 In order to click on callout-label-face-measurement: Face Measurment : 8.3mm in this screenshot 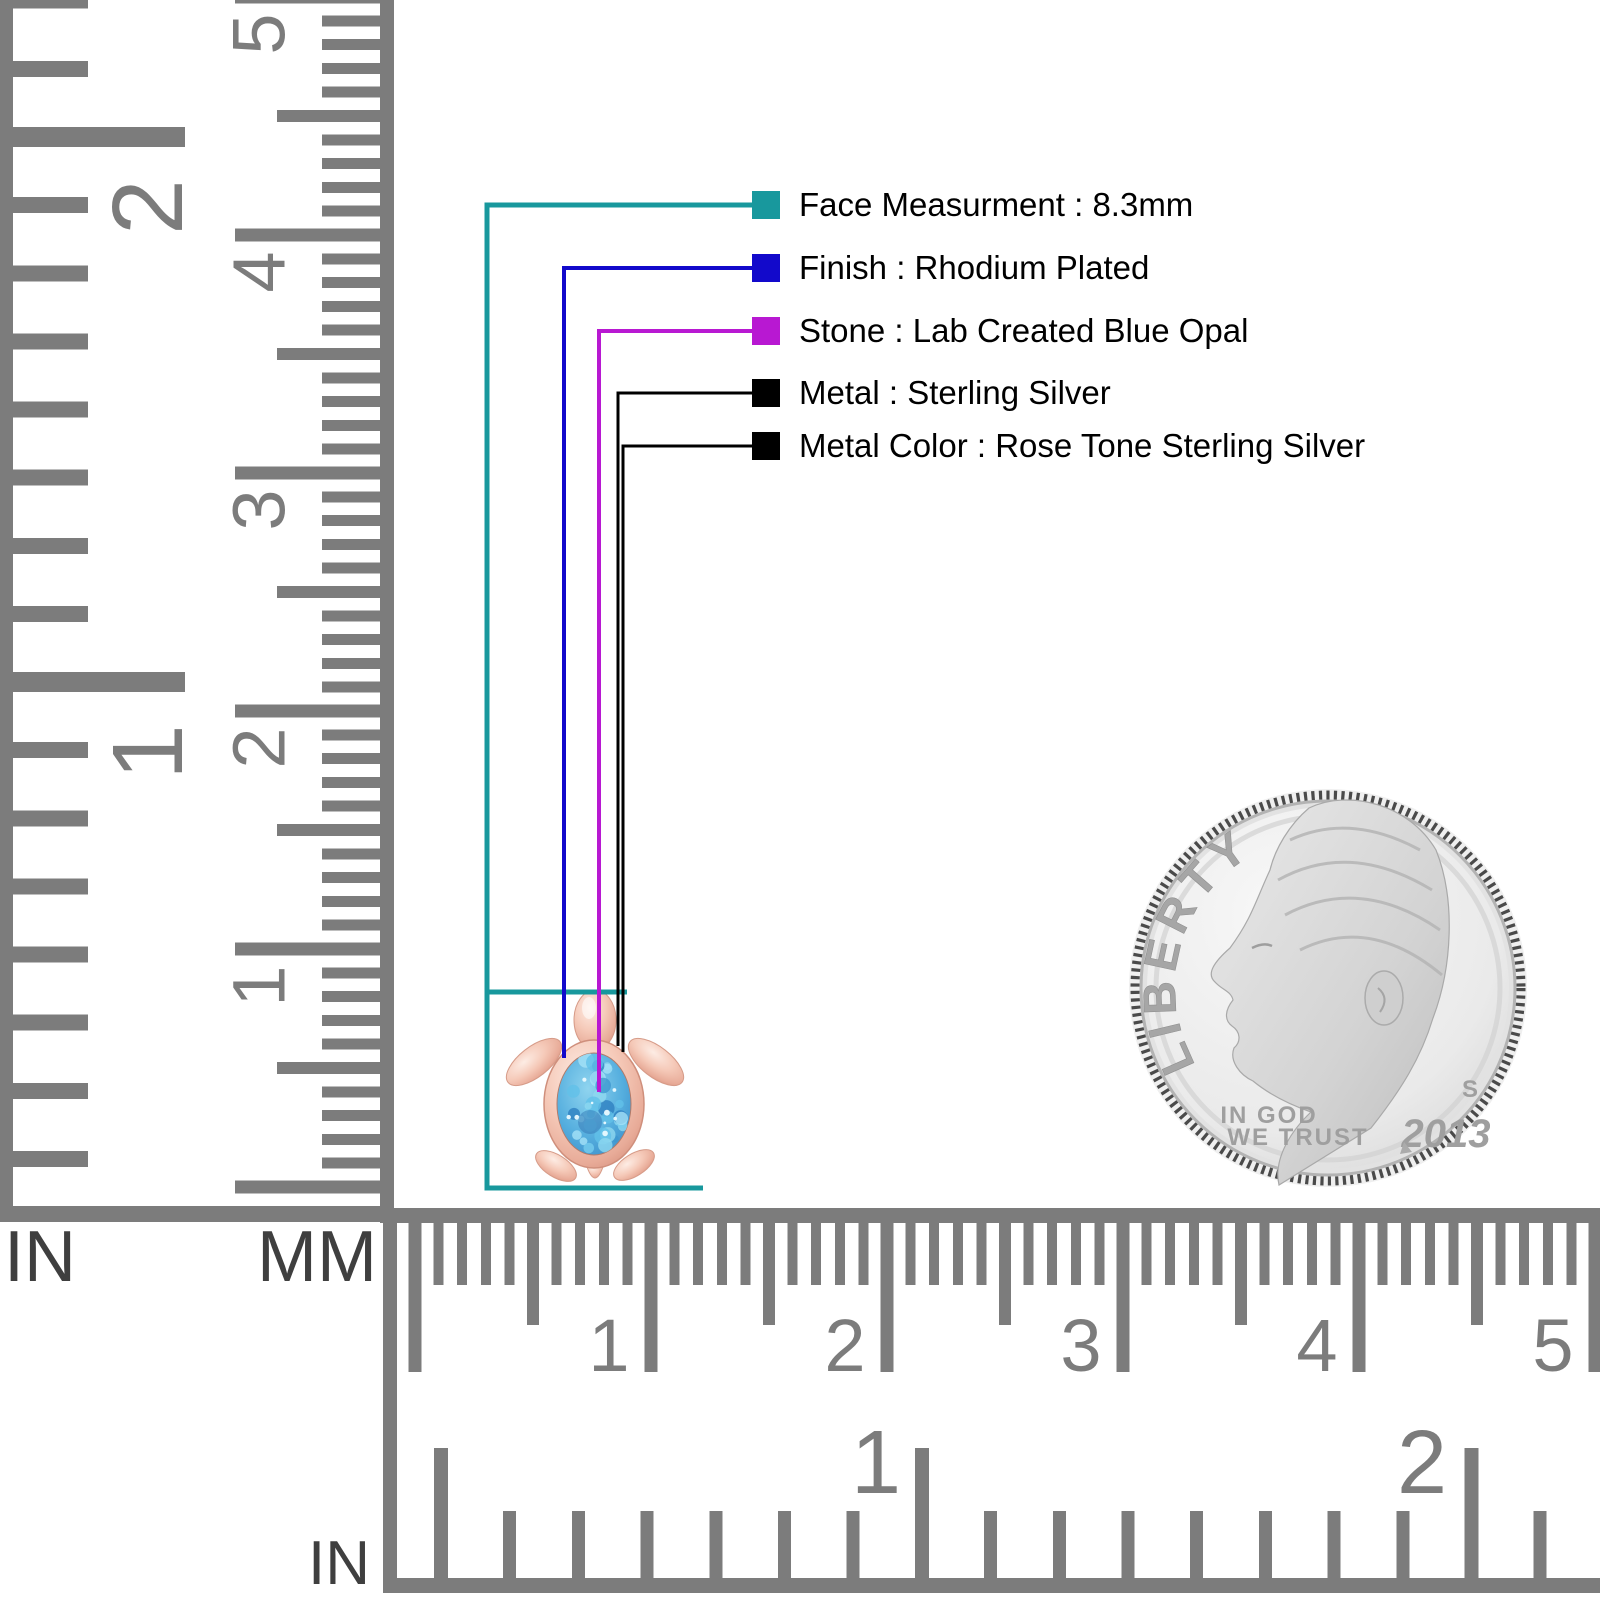, I will do `click(996, 204)`.